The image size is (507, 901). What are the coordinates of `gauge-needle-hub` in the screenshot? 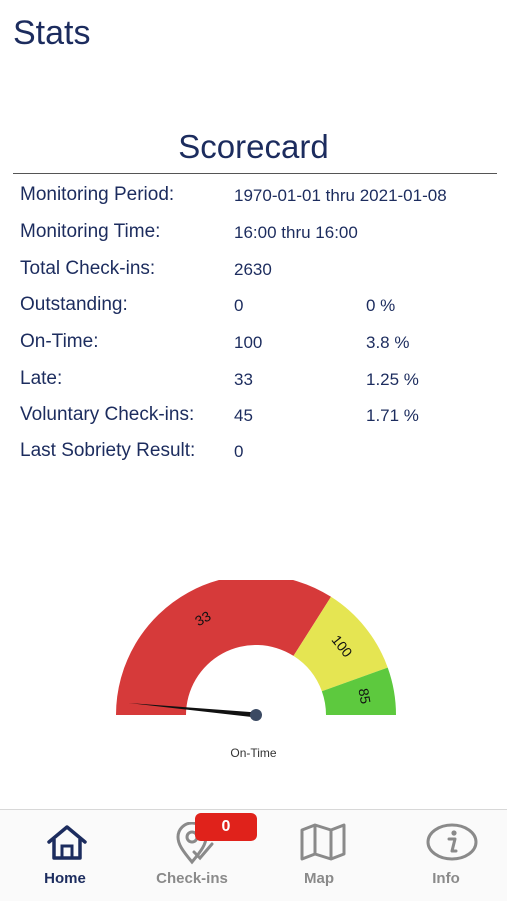 It's located at (256, 715).